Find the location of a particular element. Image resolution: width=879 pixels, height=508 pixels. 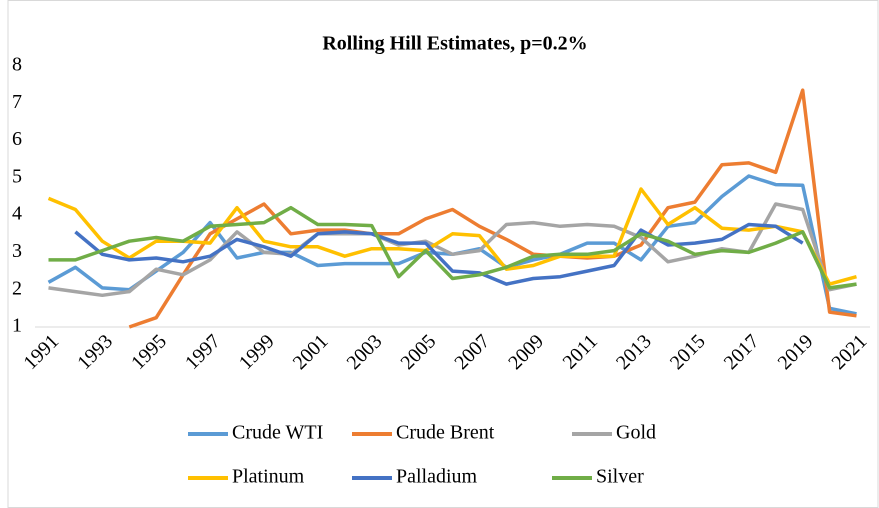

y-tick-label: 3 is located at coordinates (17, 251).